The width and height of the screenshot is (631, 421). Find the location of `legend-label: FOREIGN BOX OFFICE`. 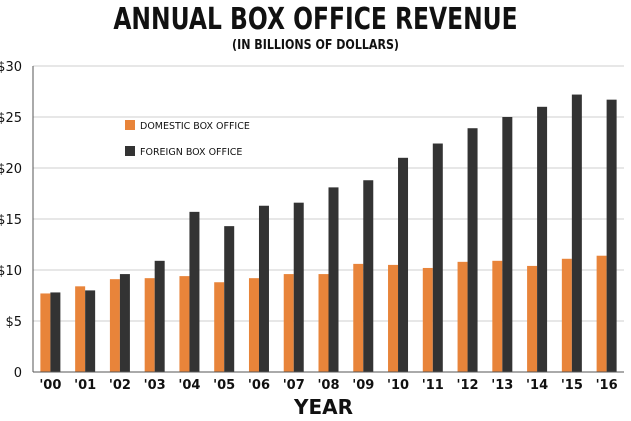

legend-label: FOREIGN BOX OFFICE is located at coordinates (191, 152).